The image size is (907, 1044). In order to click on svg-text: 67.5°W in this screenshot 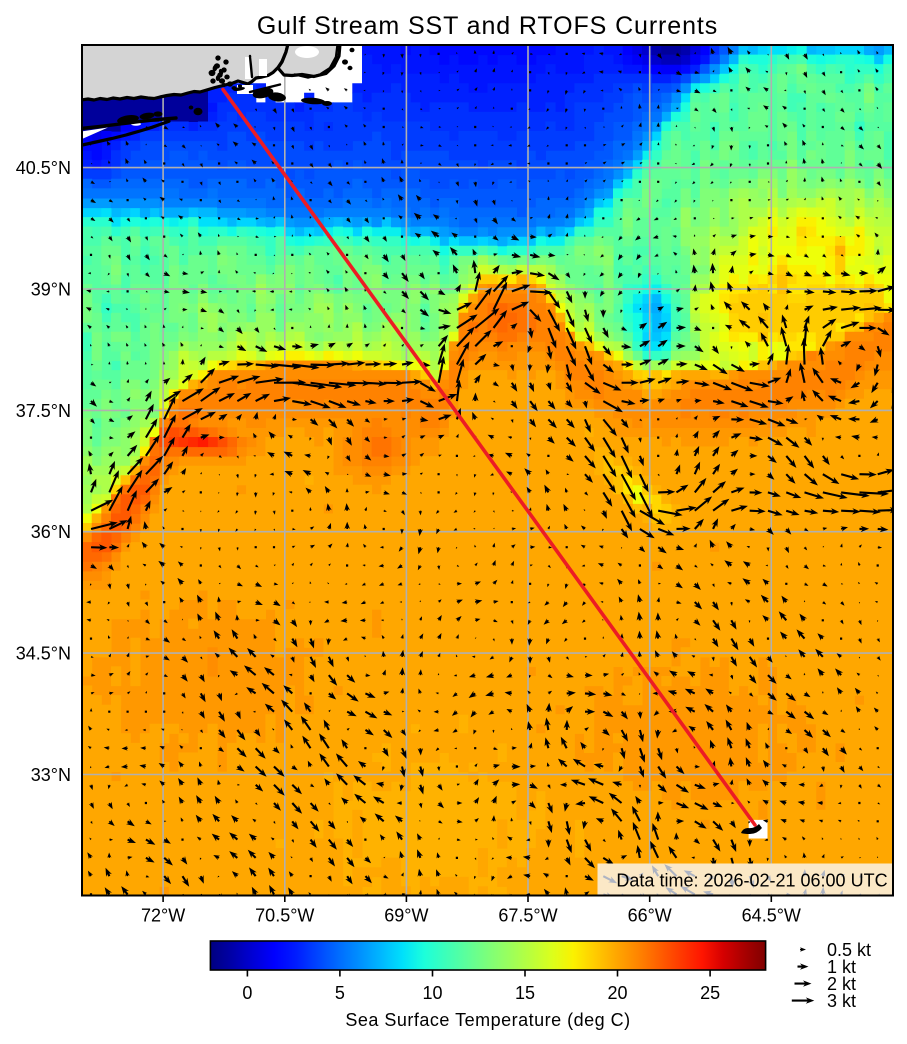, I will do `click(527, 916)`.